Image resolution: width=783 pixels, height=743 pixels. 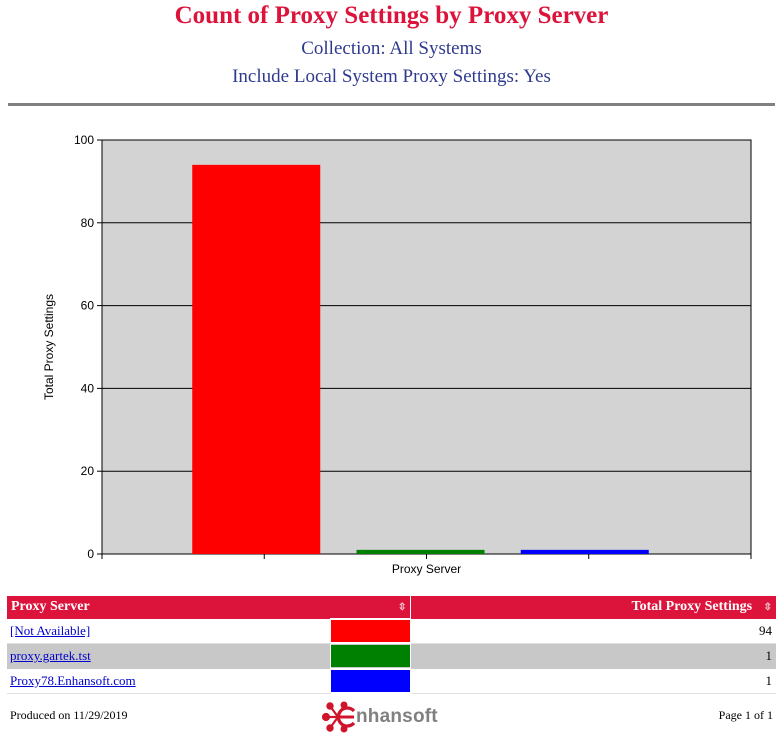 What do you see at coordinates (84, 140) in the screenshot?
I see `y-tick-label: 100` at bounding box center [84, 140].